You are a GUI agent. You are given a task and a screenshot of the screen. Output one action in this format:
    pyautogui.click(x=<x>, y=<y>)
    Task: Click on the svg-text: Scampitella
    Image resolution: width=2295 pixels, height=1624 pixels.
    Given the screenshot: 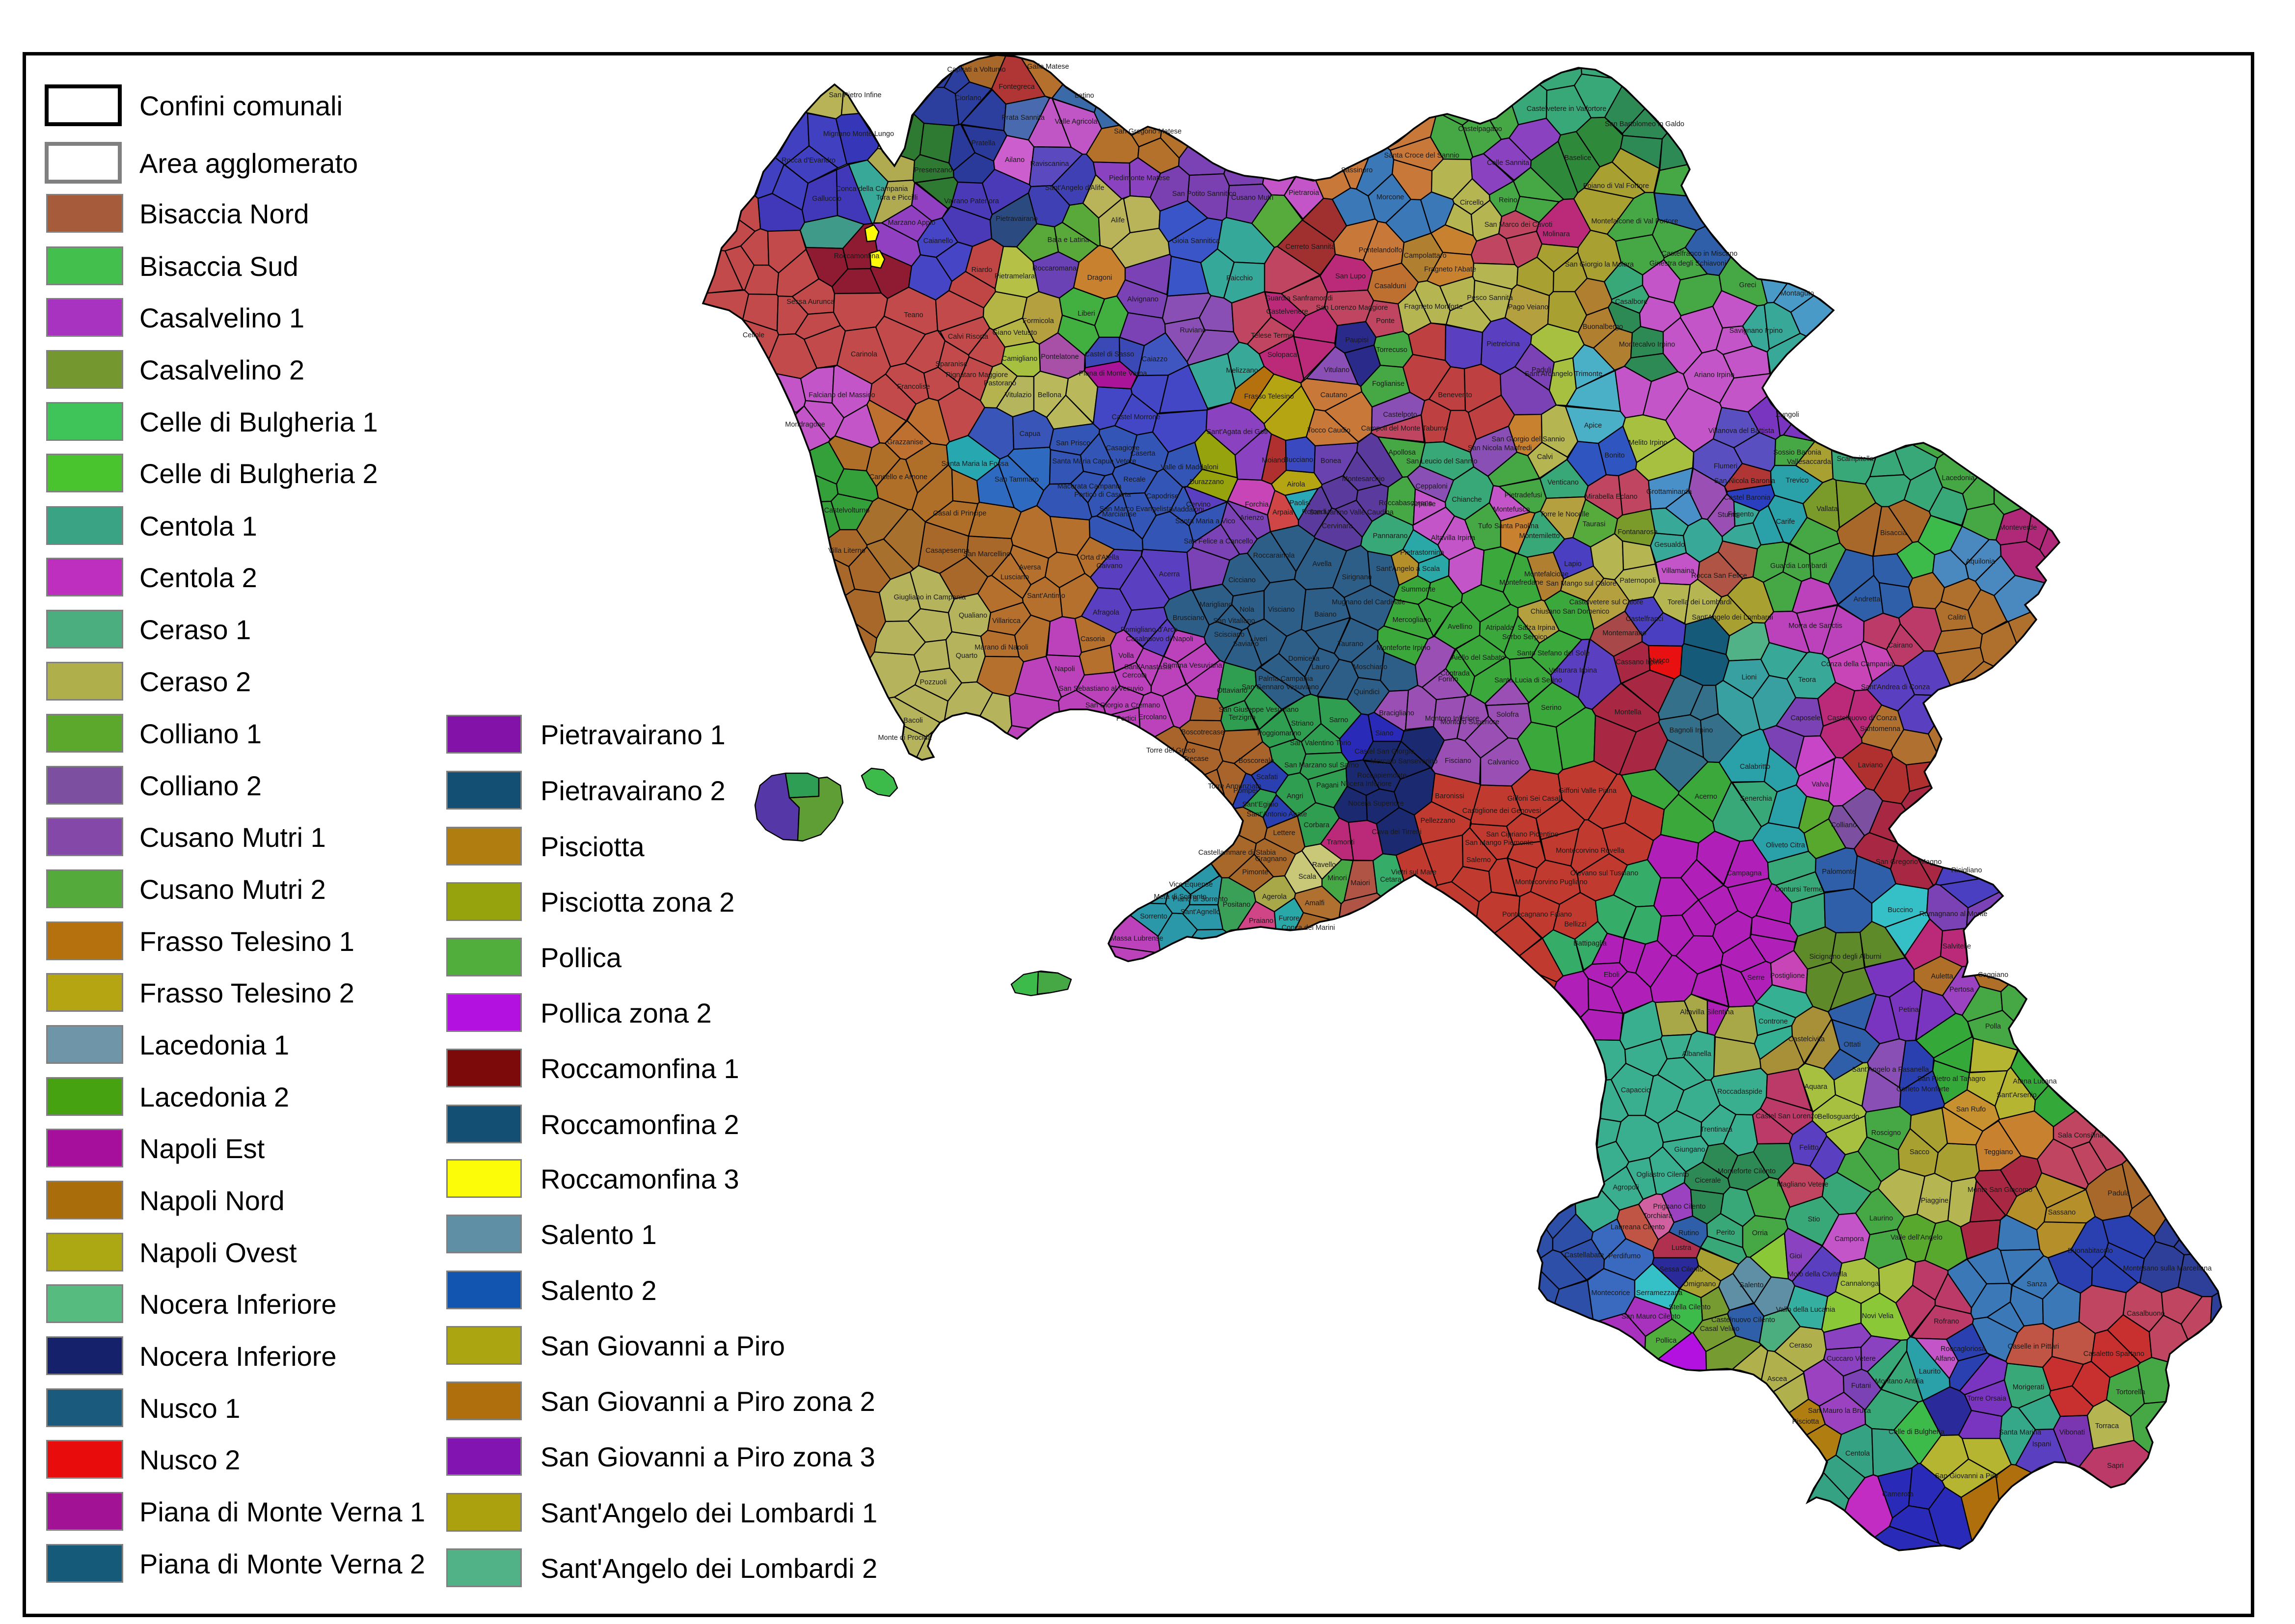 What is the action you would take?
    pyautogui.click(x=1856, y=459)
    